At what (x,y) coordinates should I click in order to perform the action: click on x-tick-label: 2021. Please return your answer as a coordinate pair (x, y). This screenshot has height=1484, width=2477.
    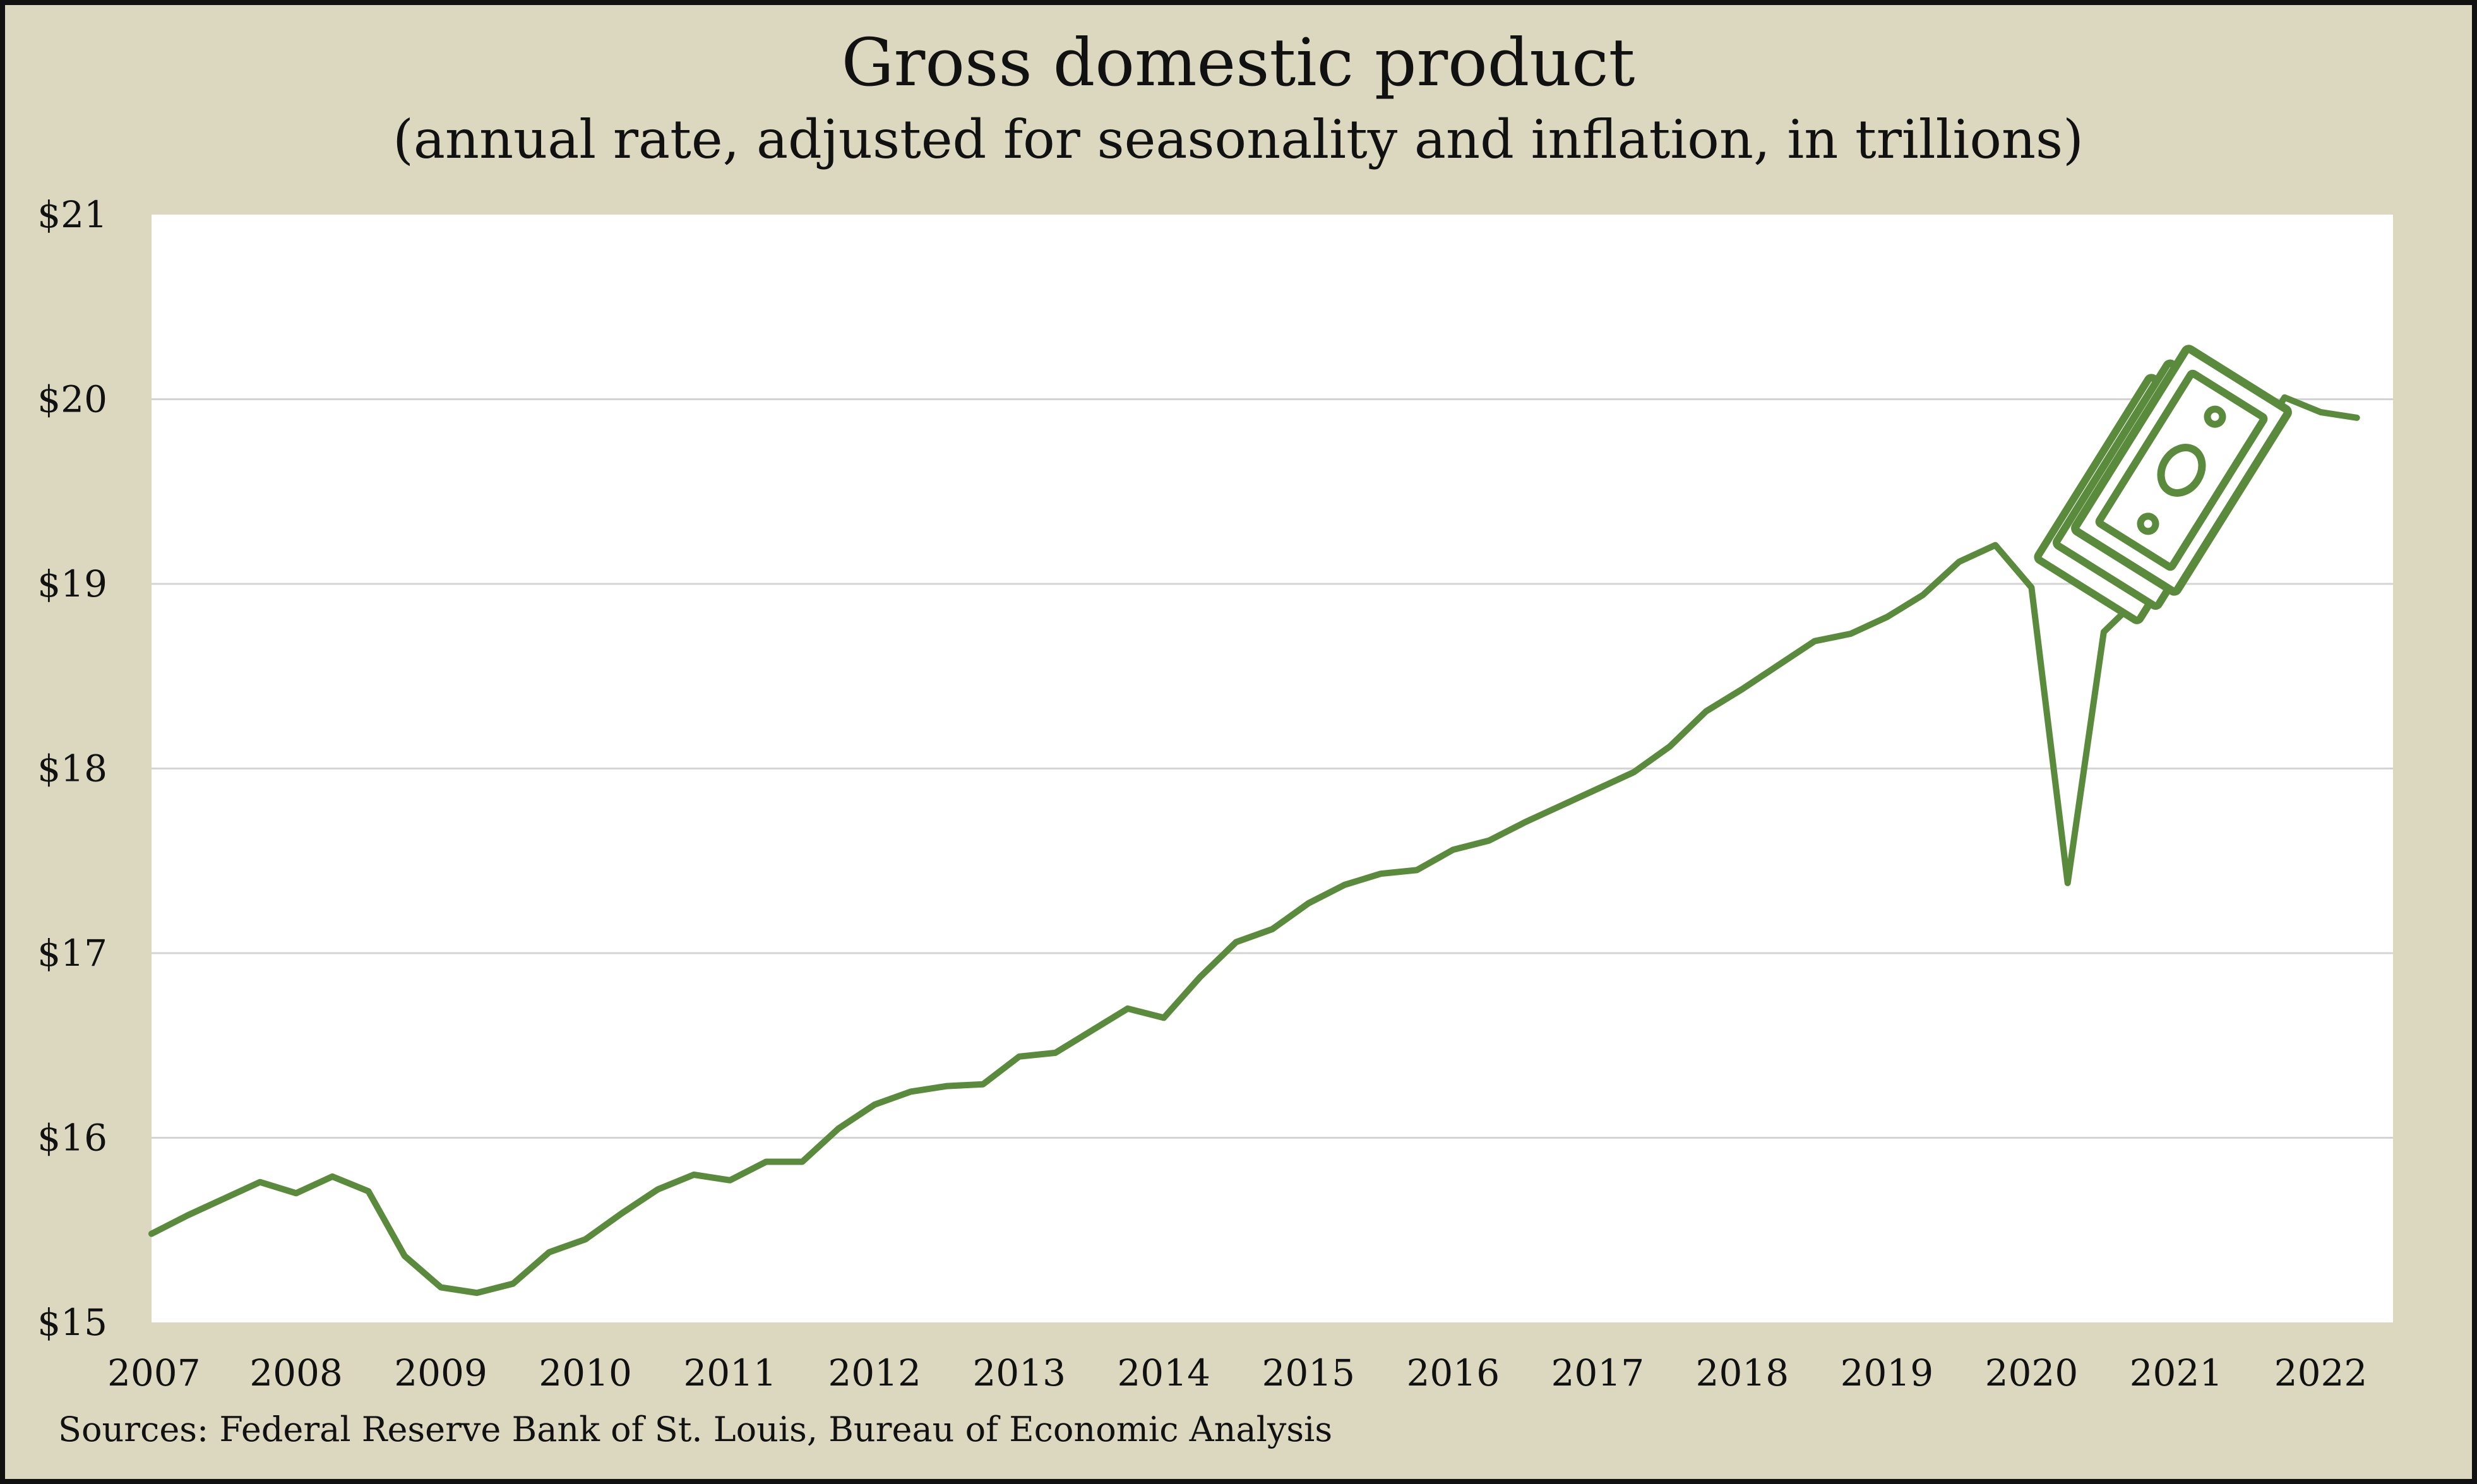
    Looking at the image, I should click on (2176, 1372).